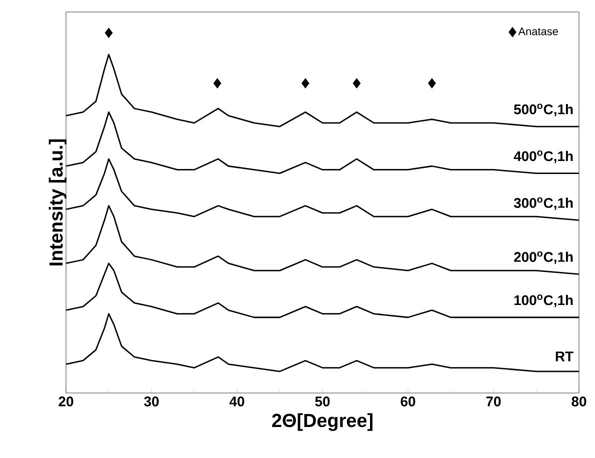  What do you see at coordinates (565, 357) in the screenshot?
I see `series-label: RT` at bounding box center [565, 357].